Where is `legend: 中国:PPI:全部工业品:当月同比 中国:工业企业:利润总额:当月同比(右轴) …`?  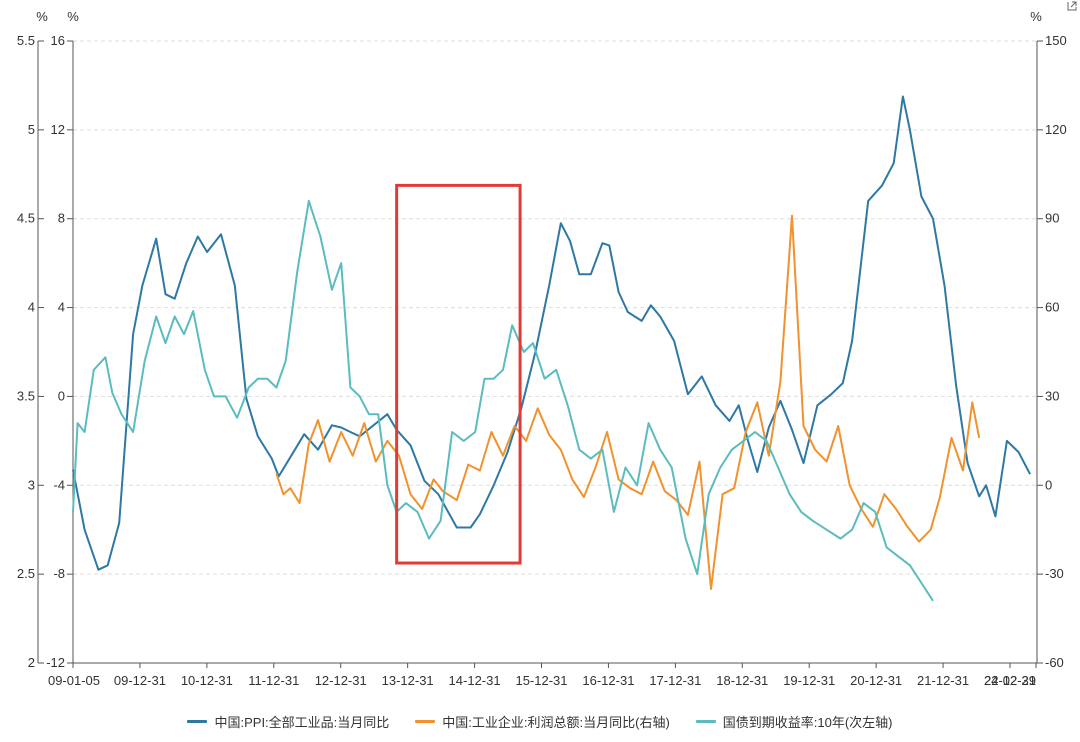
legend: 中国:PPI:全部工业品:当月同比 中国:工业企业:利润总额:当月同比(右轴) … is located at coordinates (540, 721).